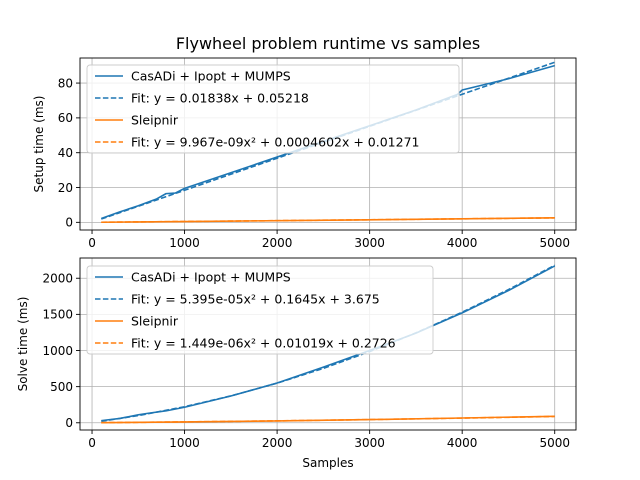  What do you see at coordinates (462, 443) in the screenshot?
I see `solve-x-tick-label: 4000` at bounding box center [462, 443].